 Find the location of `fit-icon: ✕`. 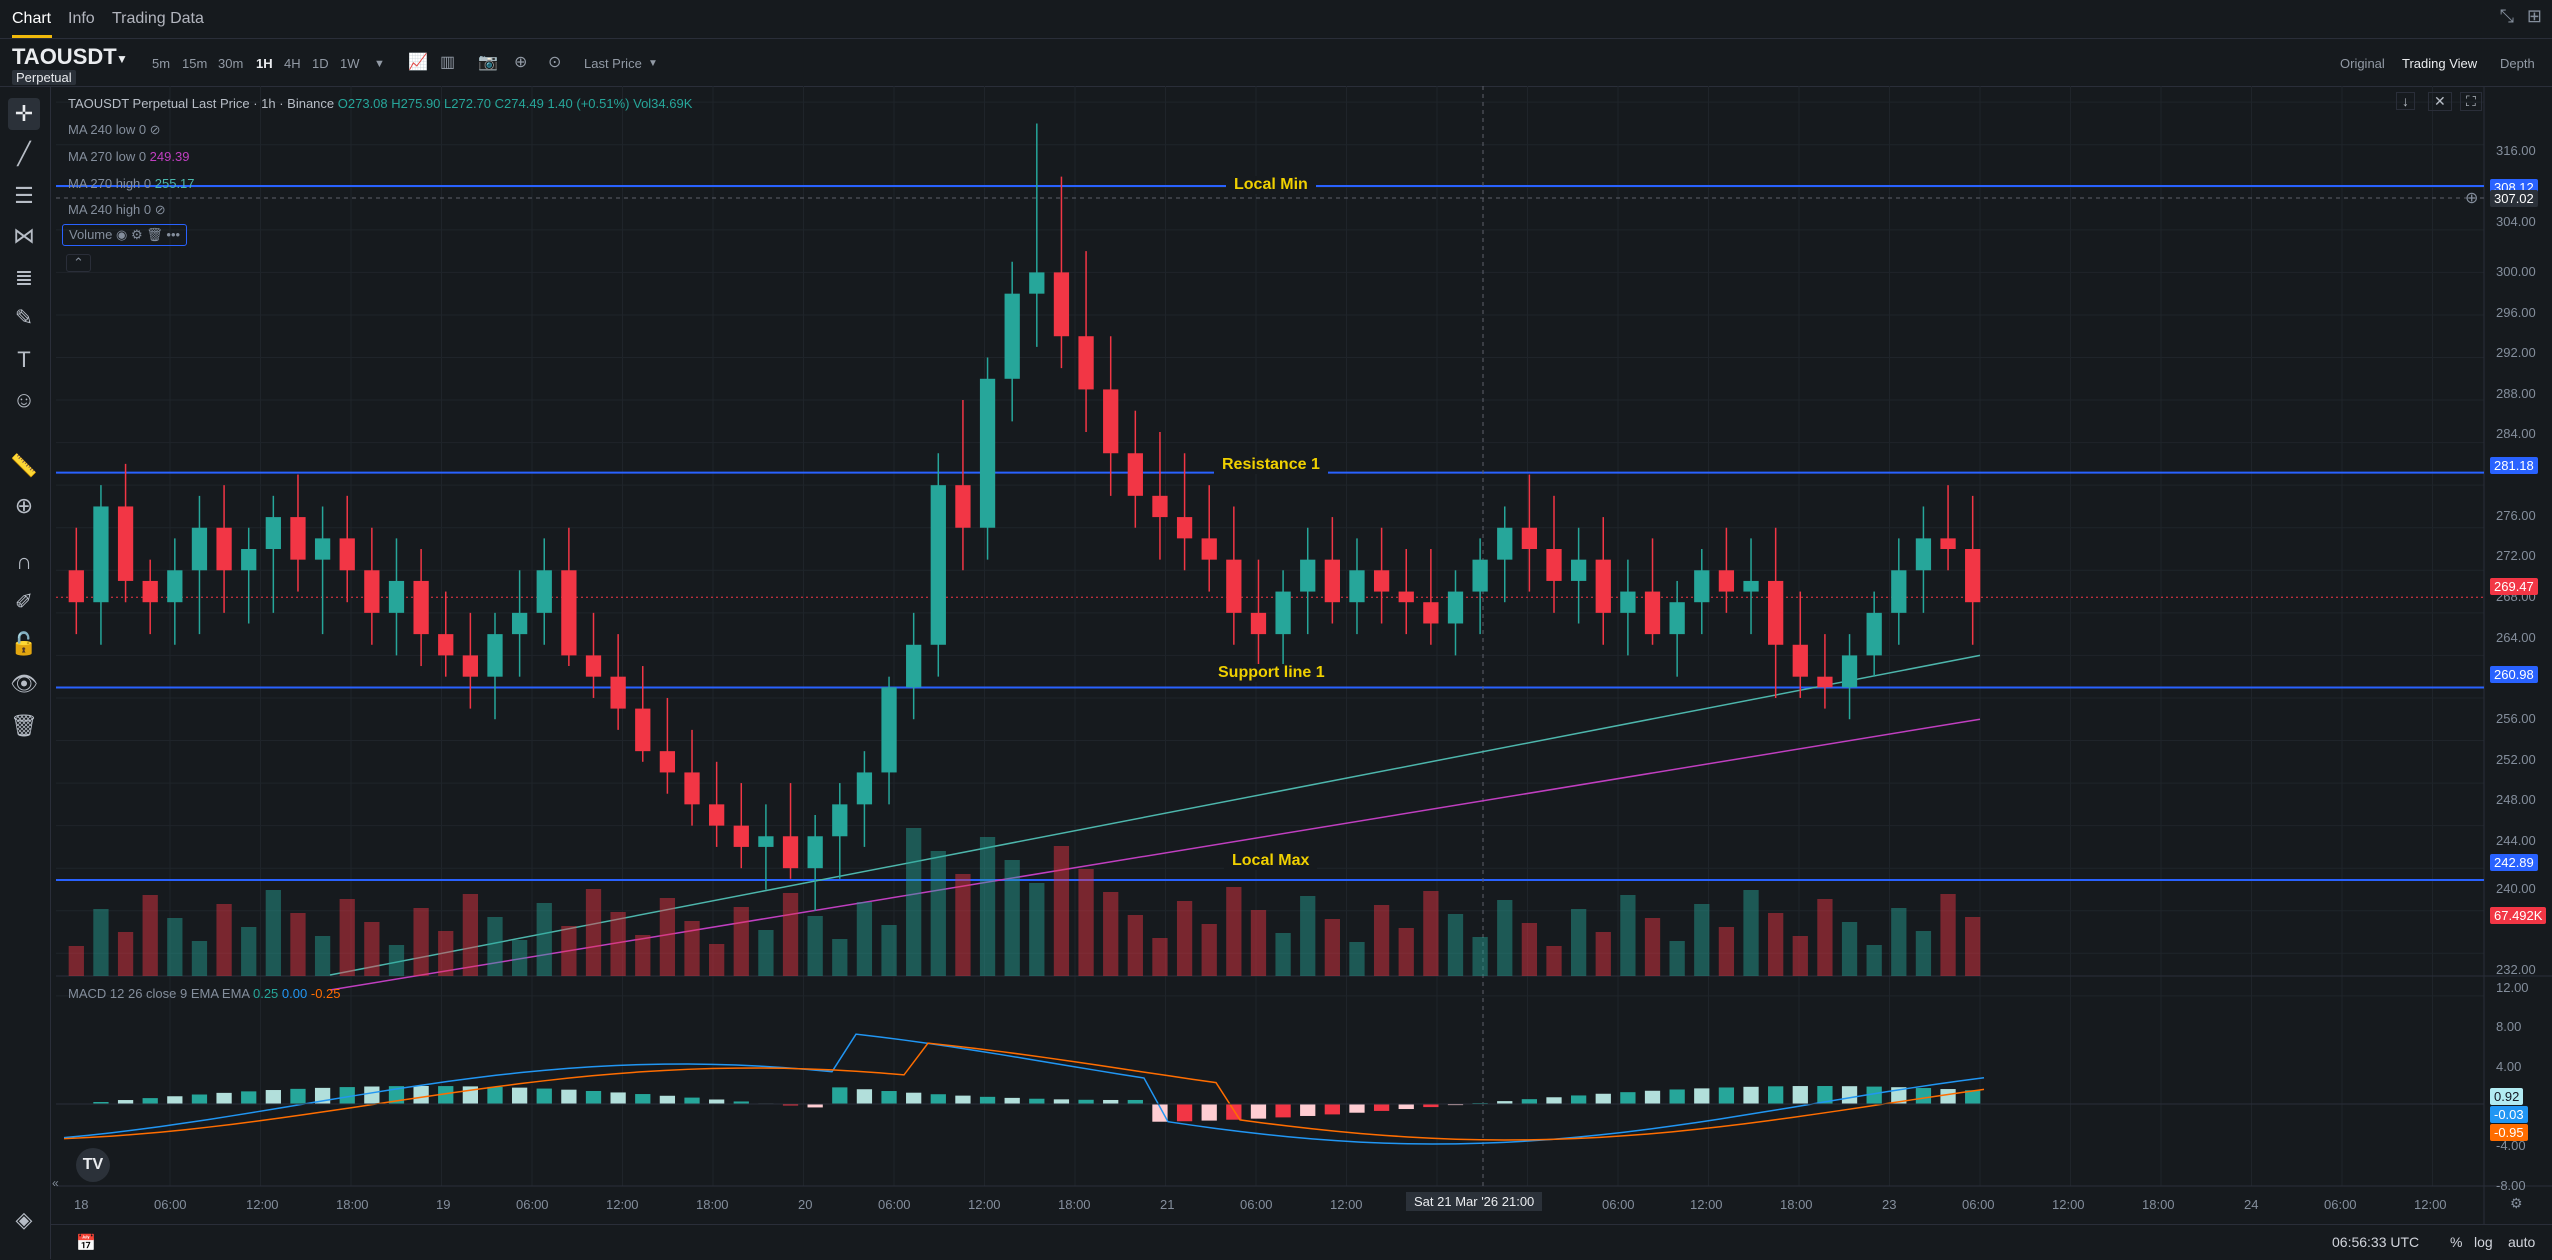

fit-icon: ✕ is located at coordinates (2440, 101).